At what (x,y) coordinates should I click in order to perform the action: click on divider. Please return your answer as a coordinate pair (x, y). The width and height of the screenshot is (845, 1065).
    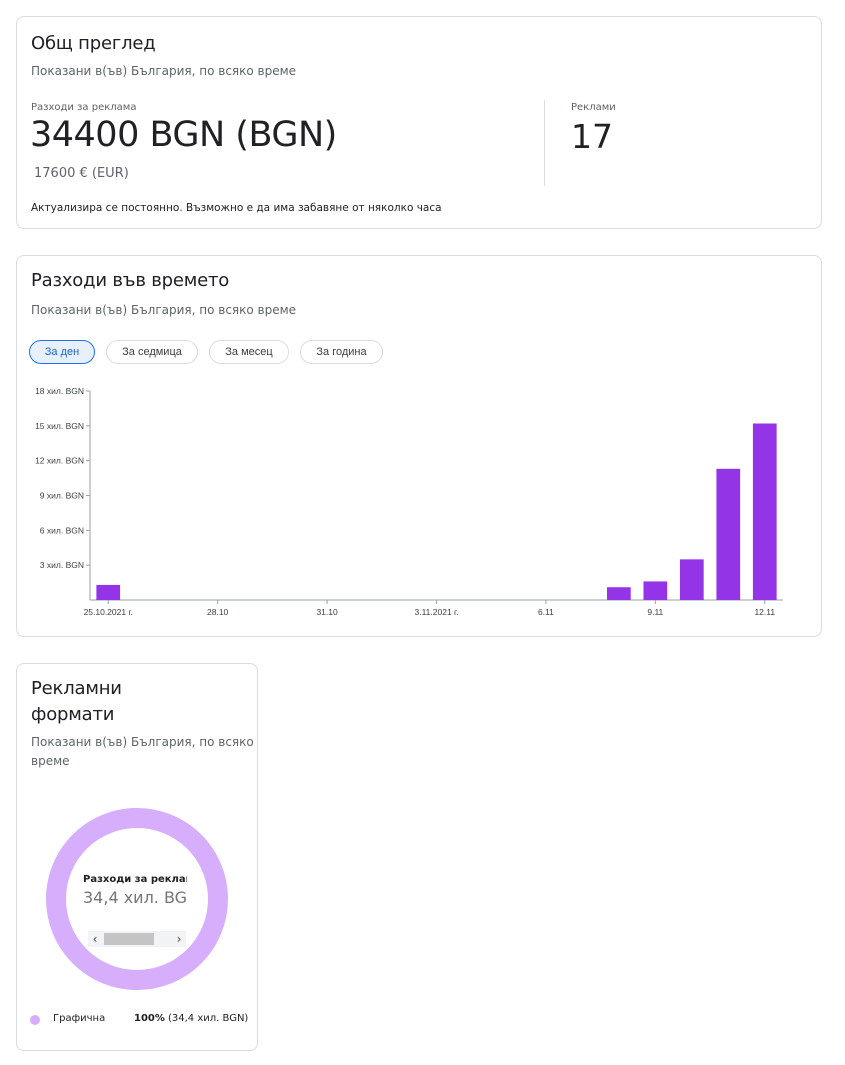
    Looking at the image, I should click on (544, 143).